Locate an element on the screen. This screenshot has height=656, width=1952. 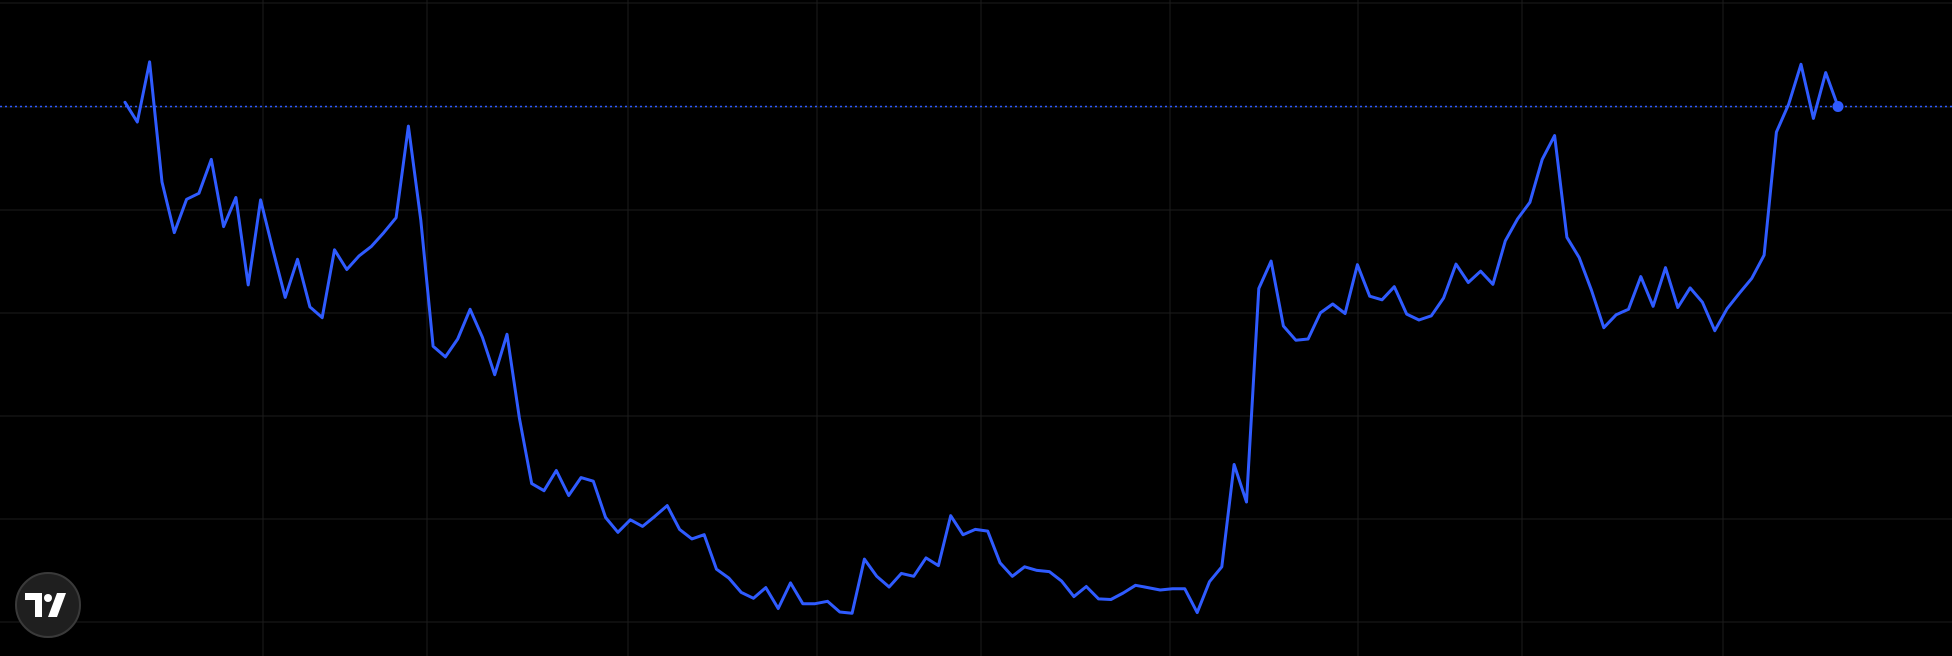
tradingview-logo-icon is located at coordinates (45, 605).